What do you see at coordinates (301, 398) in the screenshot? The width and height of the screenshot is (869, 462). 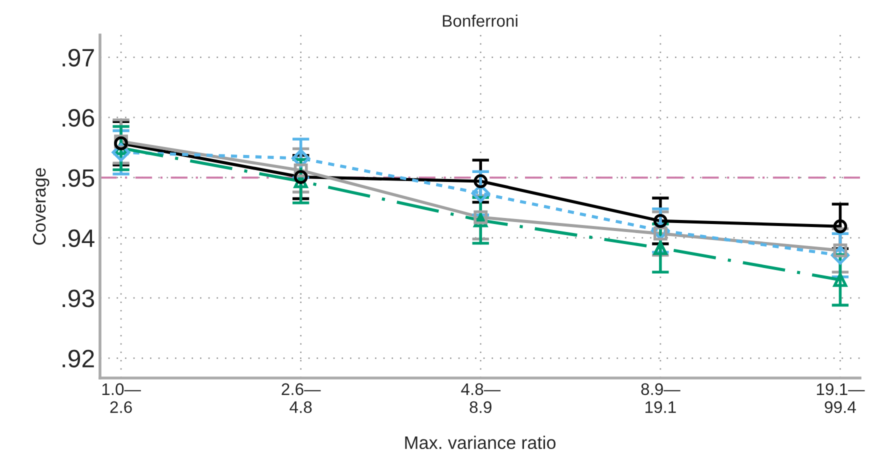 I see `x-tick-label: 2.6— 4.8` at bounding box center [301, 398].